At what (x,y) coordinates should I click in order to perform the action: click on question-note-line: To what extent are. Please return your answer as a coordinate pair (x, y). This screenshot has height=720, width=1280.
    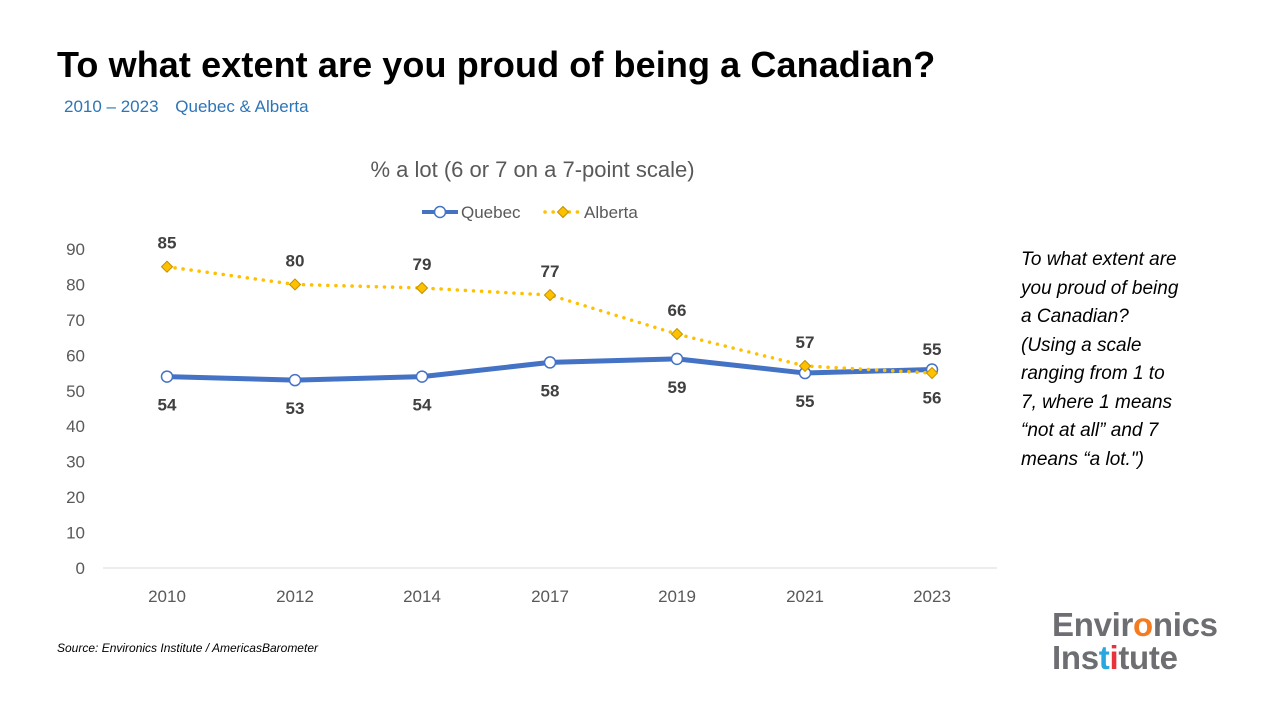
    Looking at the image, I should click on (1099, 259).